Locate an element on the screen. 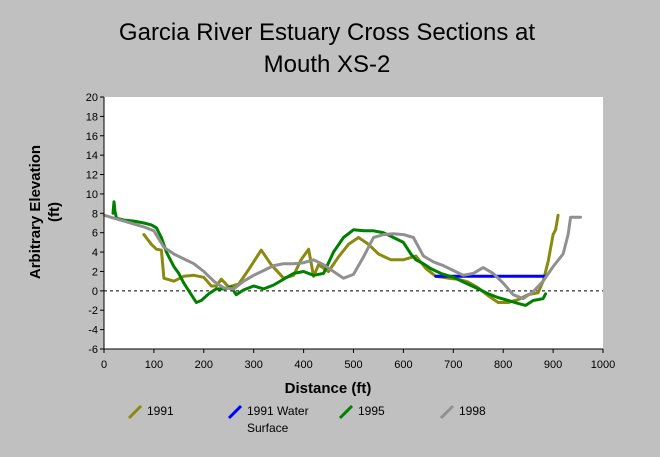 The image size is (660, 457). y-tick-label-16: 16 is located at coordinates (92, 137).